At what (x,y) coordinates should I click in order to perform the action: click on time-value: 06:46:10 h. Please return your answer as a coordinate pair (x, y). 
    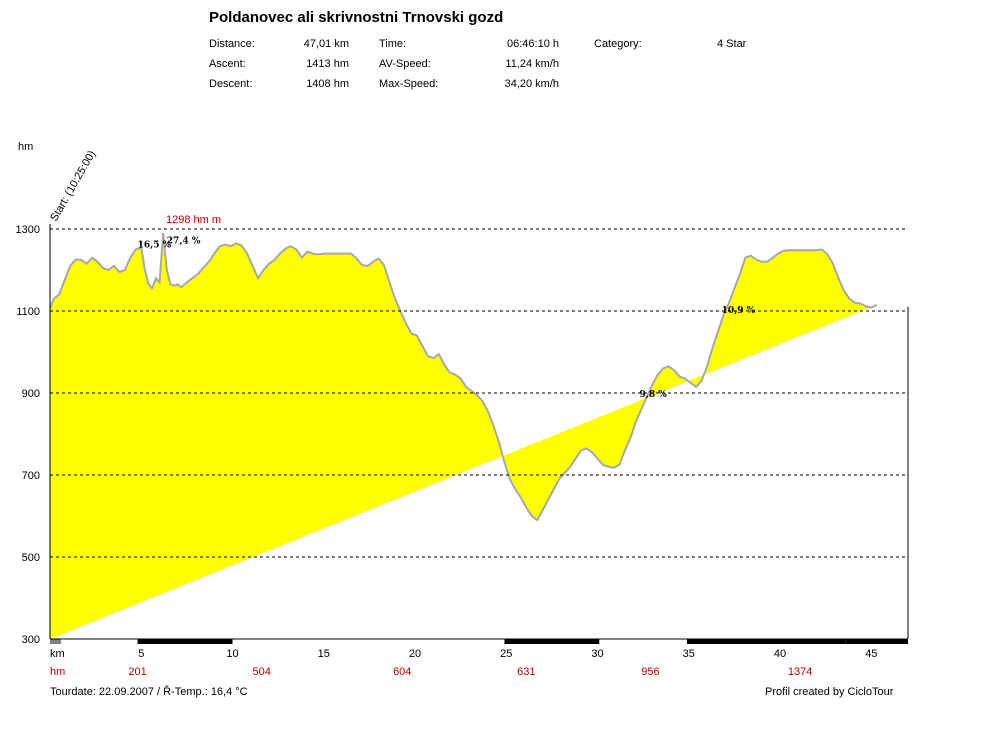
    Looking at the image, I should click on (533, 44).